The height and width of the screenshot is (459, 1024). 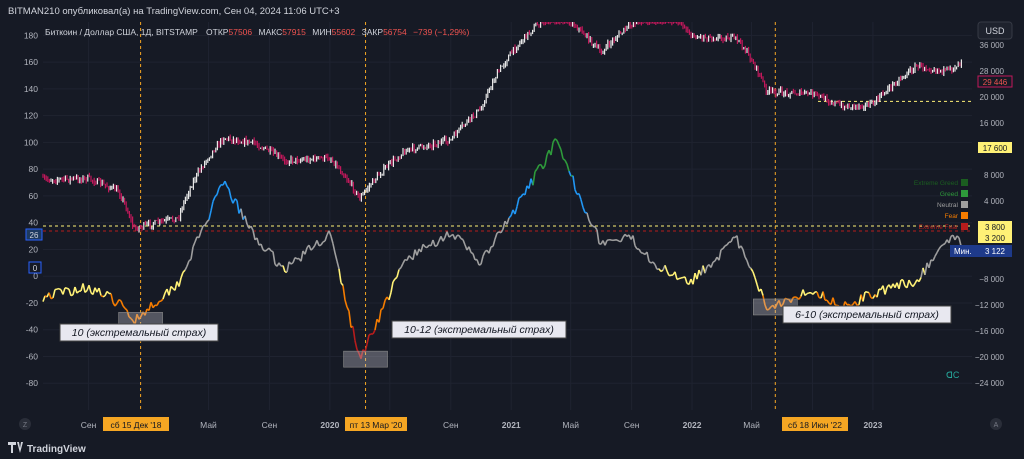 What do you see at coordinates (479, 329) in the screenshot?
I see `annotation-2020: 10-12 (экстремальный страх)` at bounding box center [479, 329].